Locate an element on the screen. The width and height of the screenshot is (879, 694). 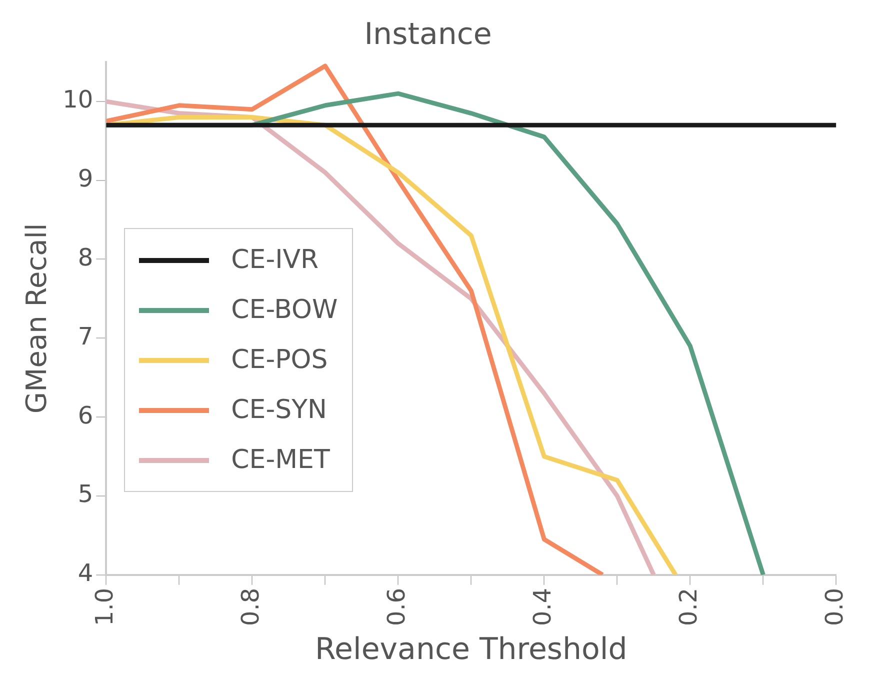
x-tick-label: 1.0 is located at coordinates (104, 607).